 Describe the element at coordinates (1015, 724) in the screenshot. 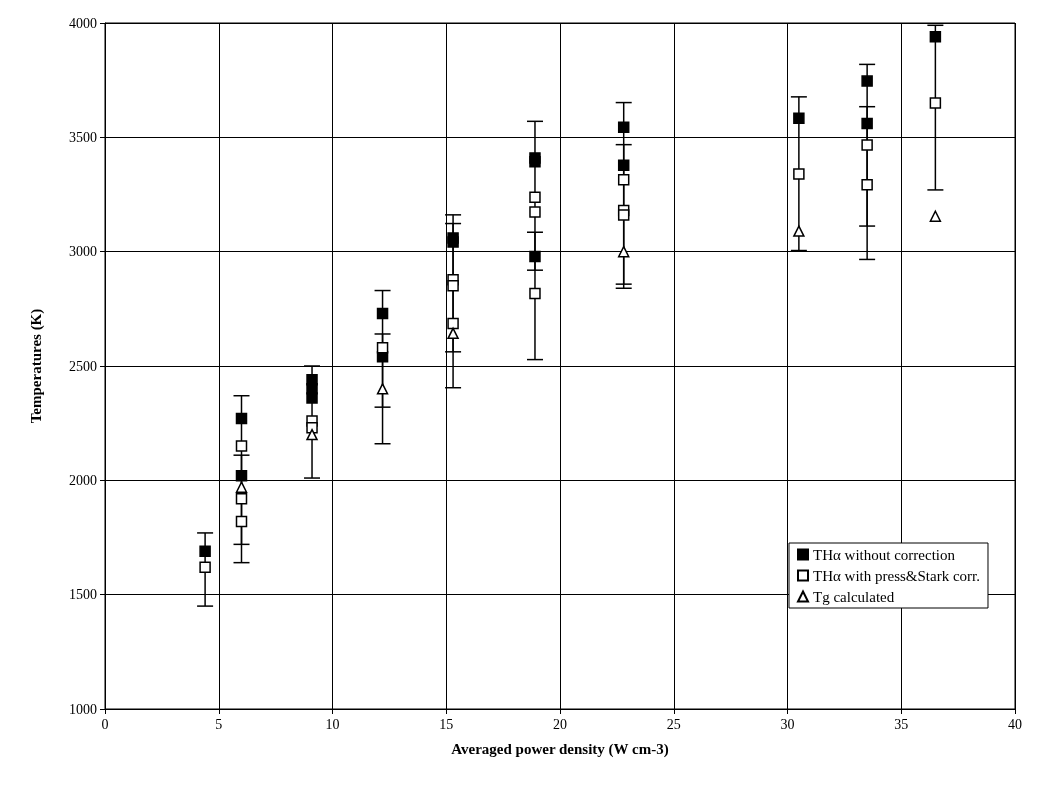

I see `x-tick-label: 40` at that location.